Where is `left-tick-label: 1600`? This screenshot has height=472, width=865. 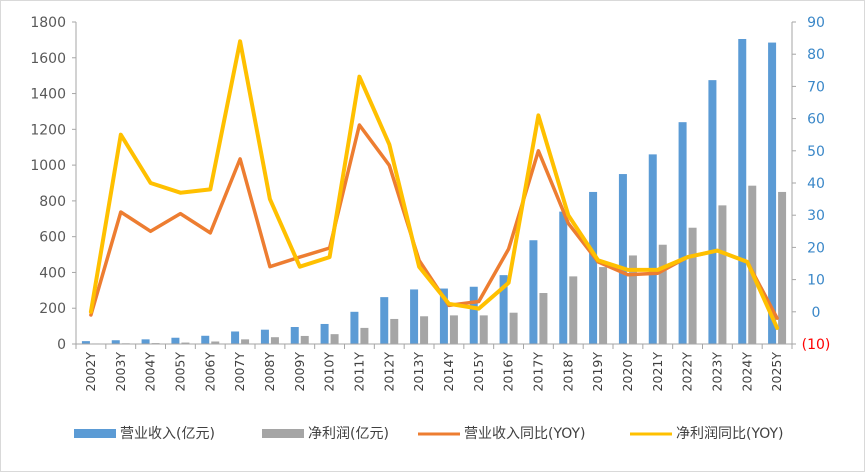 left-tick-label: 1600 is located at coordinates (48, 59).